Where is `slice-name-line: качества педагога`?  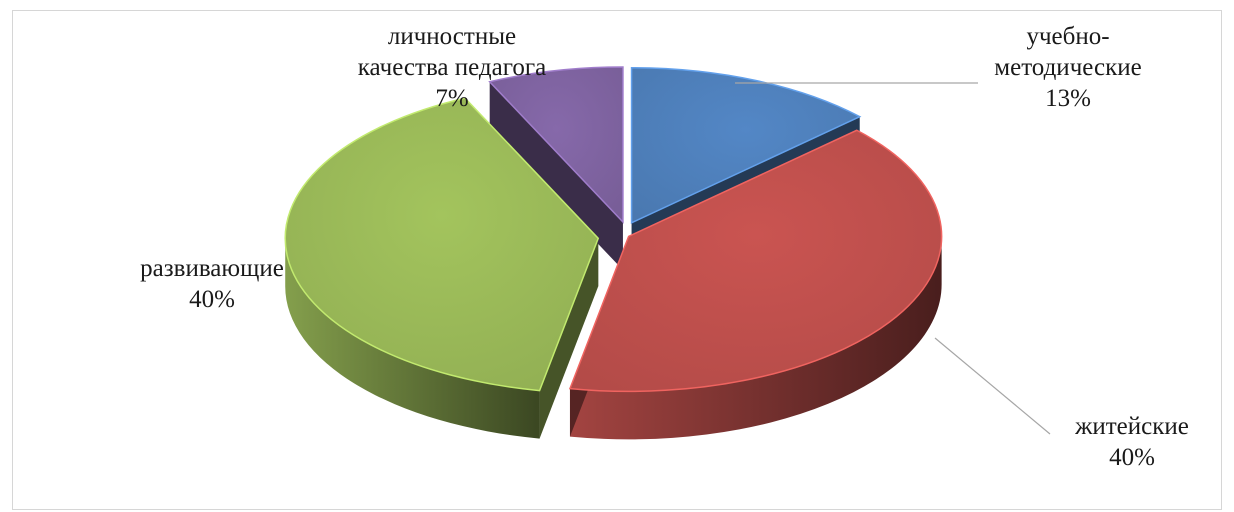 slice-name-line: качества педагога is located at coordinates (452, 67).